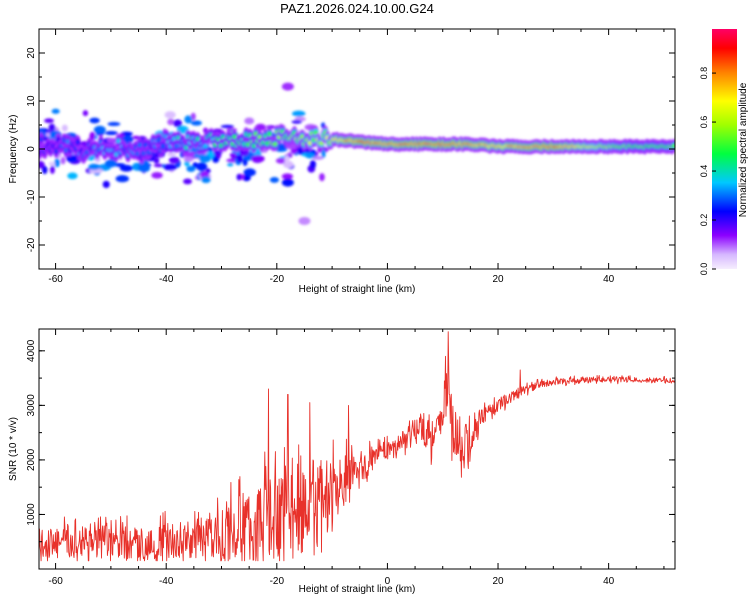 Image resolution: width=750 pixels, height=600 pixels. Describe the element at coordinates (707, 171) in the screenshot. I see `colorbar-ticks: 0.0 0.2 0.4 0.6 0.8` at that location.